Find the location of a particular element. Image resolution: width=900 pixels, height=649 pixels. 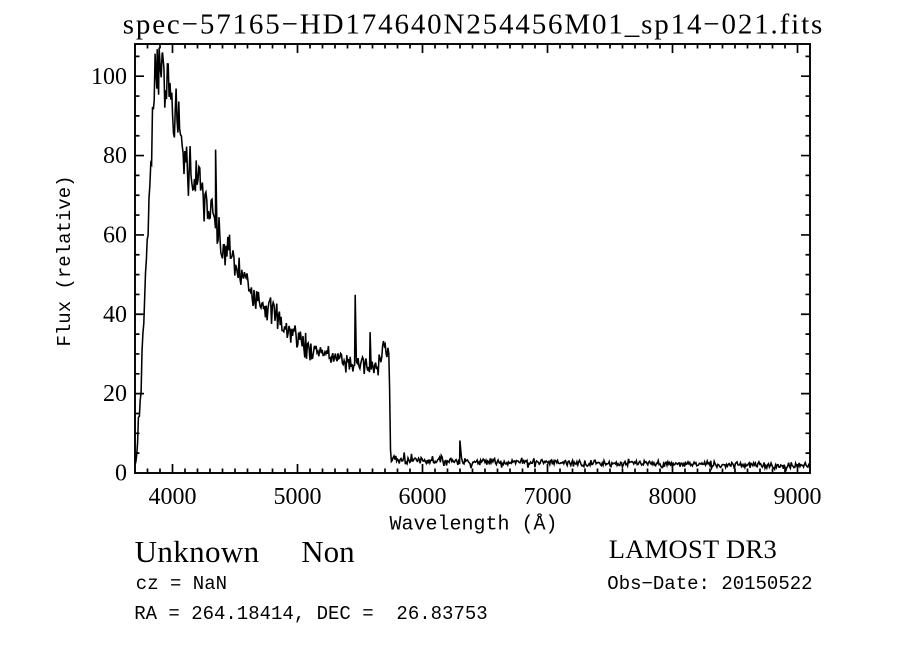

svg-text: 40 is located at coordinates (115, 315).